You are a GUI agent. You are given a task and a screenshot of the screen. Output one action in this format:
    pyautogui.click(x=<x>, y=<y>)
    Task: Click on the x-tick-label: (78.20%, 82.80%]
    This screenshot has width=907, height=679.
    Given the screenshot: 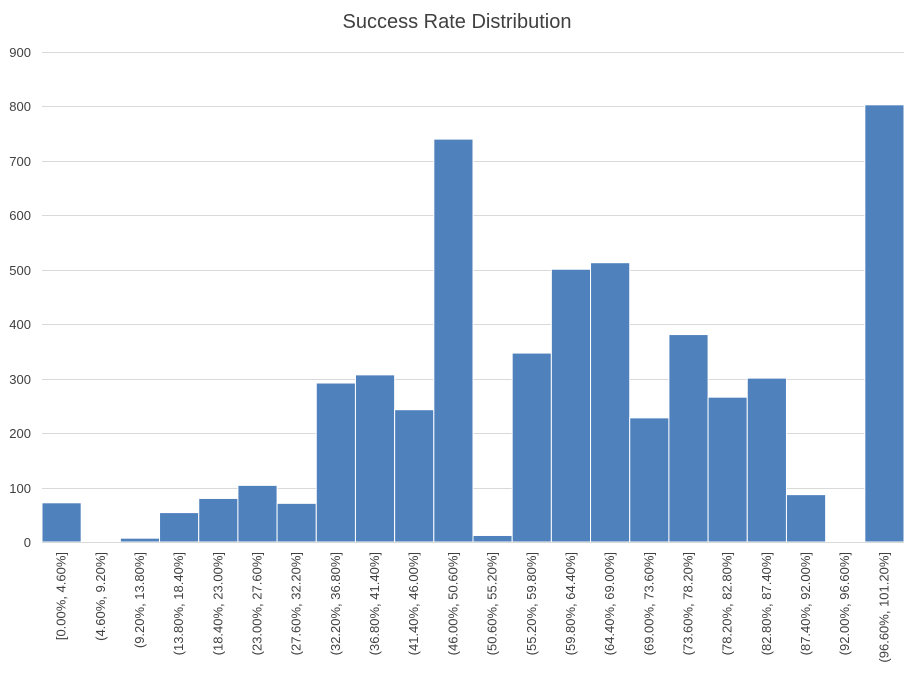 What is the action you would take?
    pyautogui.click(x=727, y=603)
    